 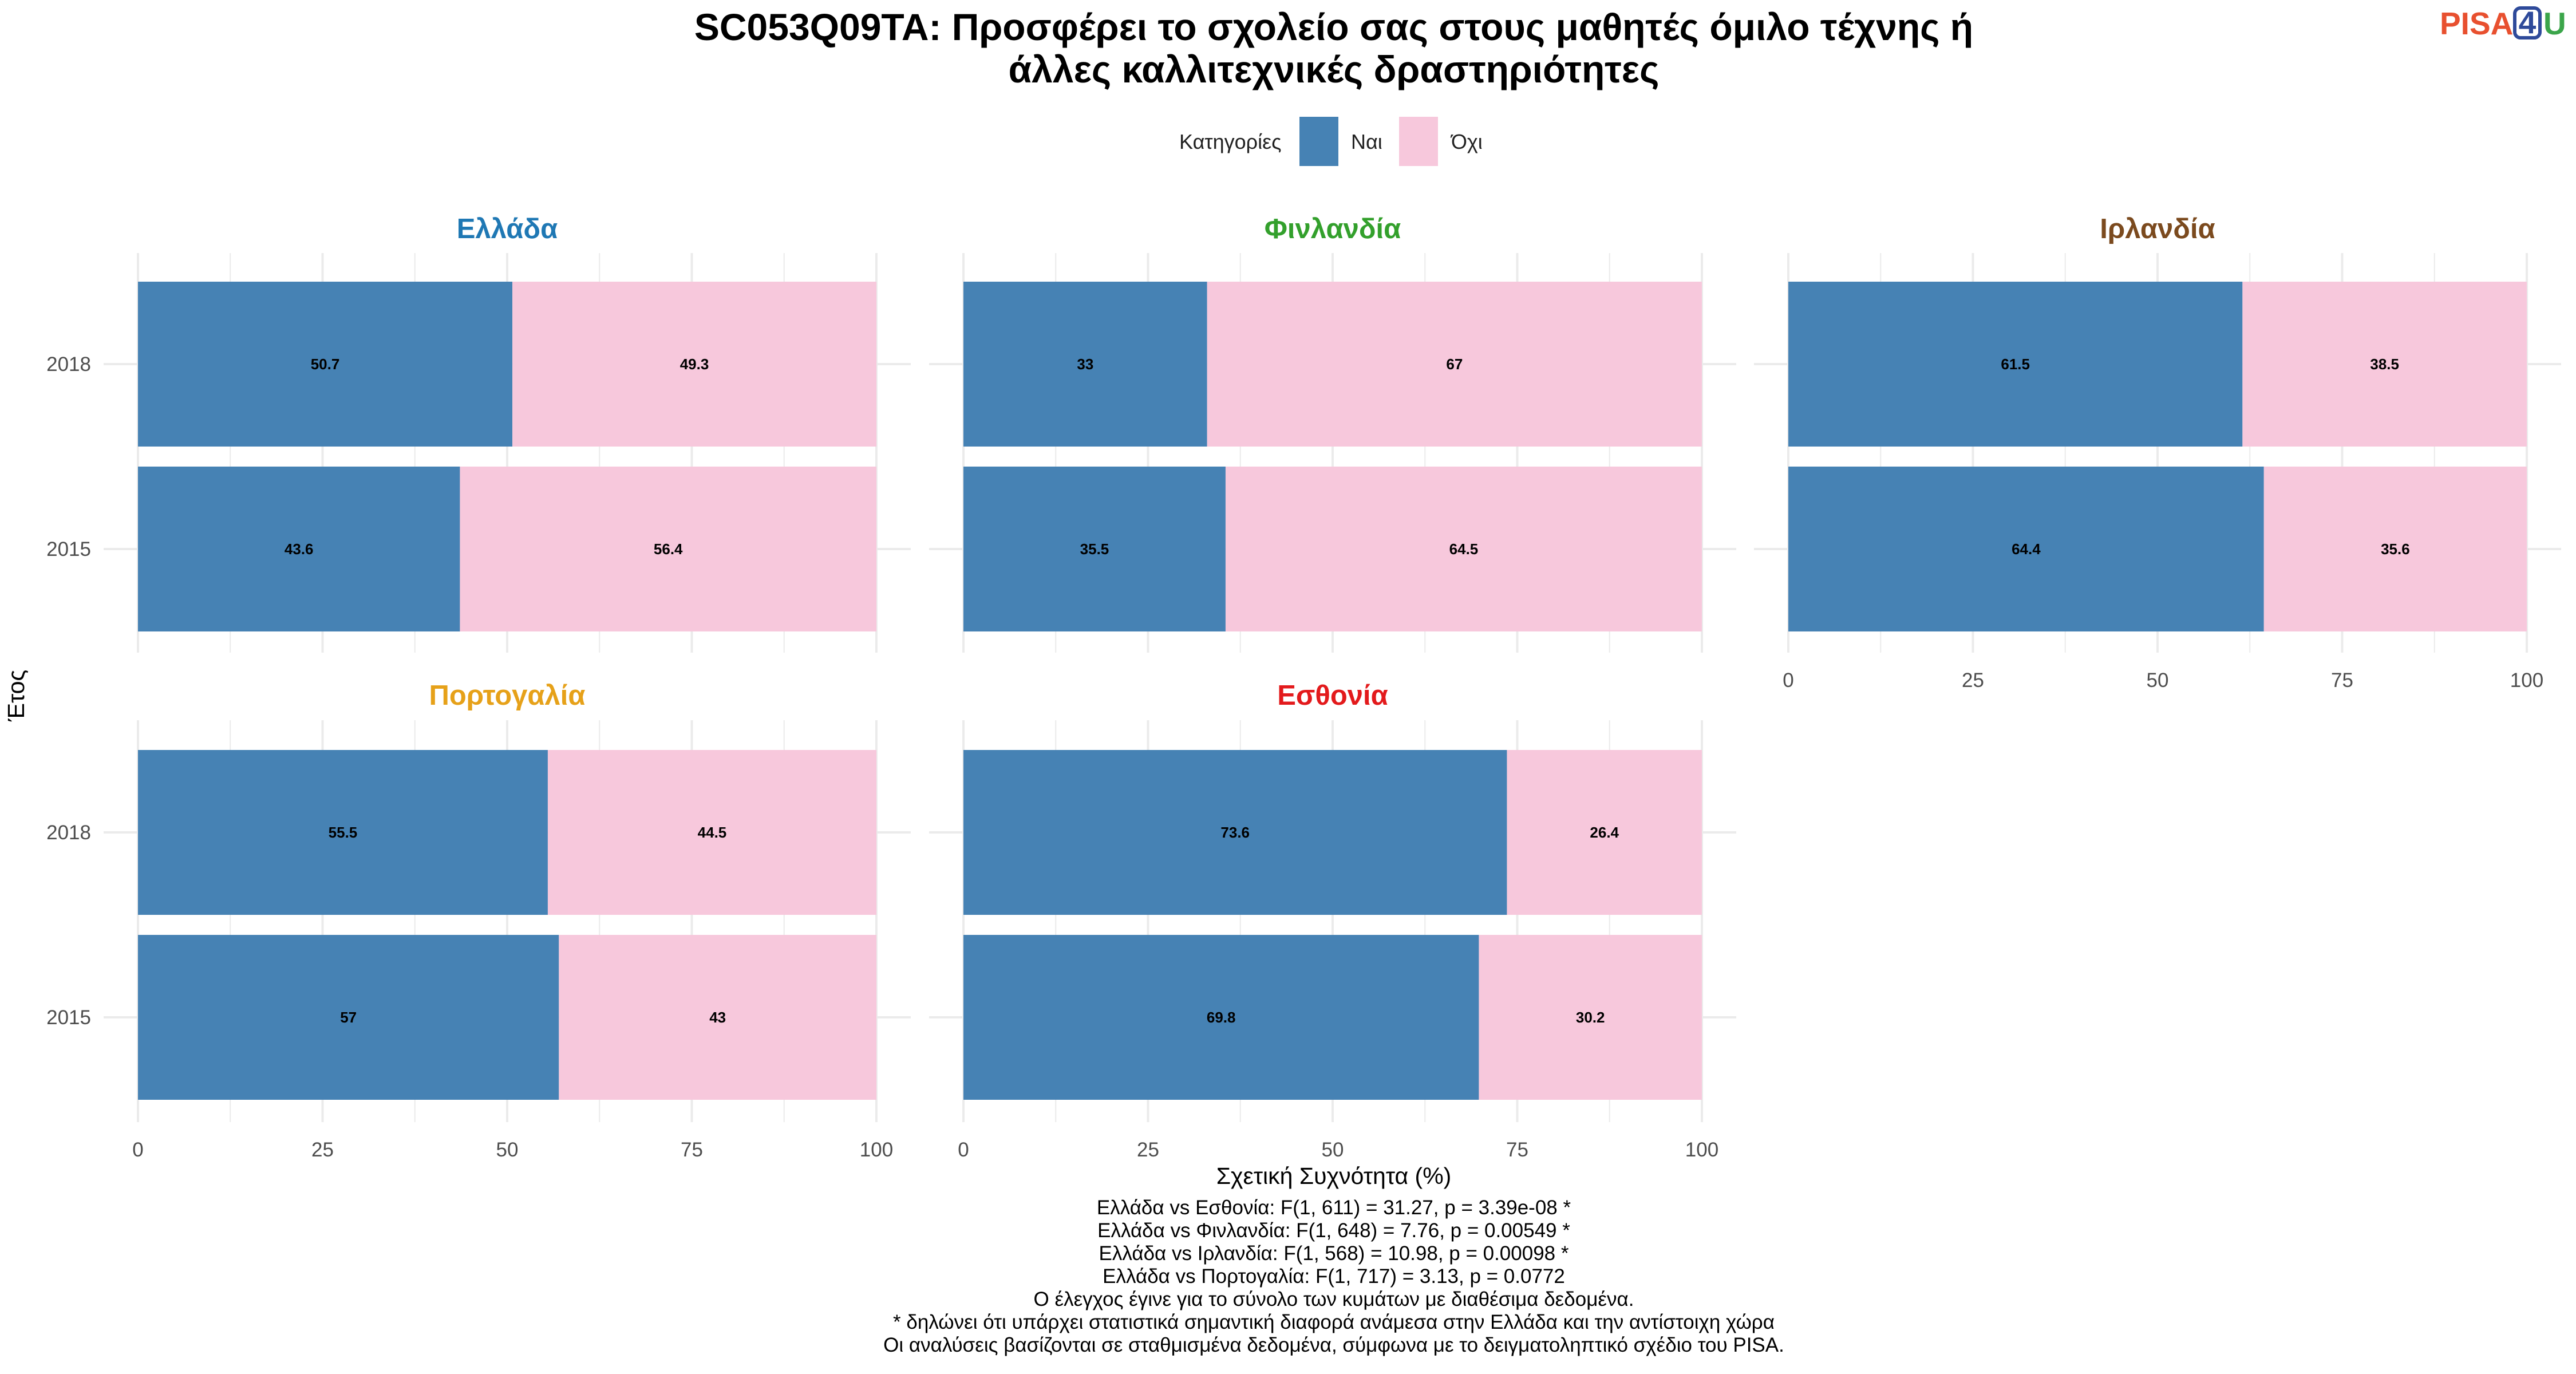 I want to click on bar-label-no: 56.4, so click(x=668, y=549).